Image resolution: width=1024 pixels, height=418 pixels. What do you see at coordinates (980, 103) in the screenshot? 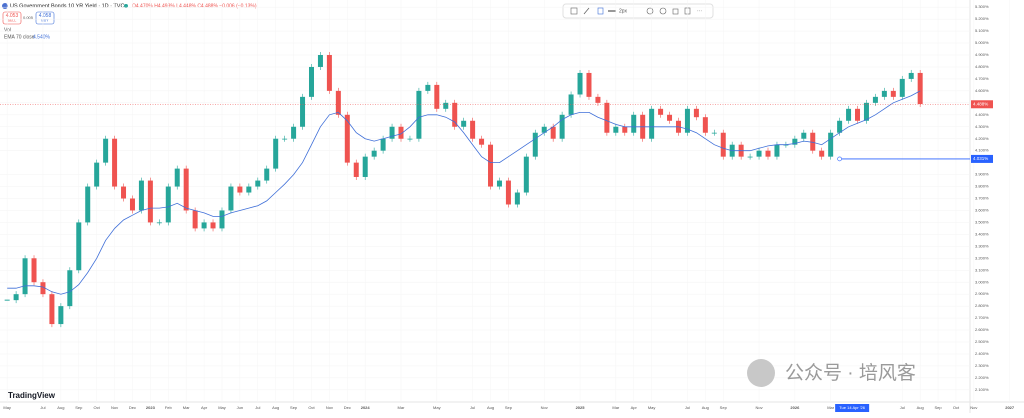
I see `last-price-label: 4.488%` at bounding box center [980, 103].